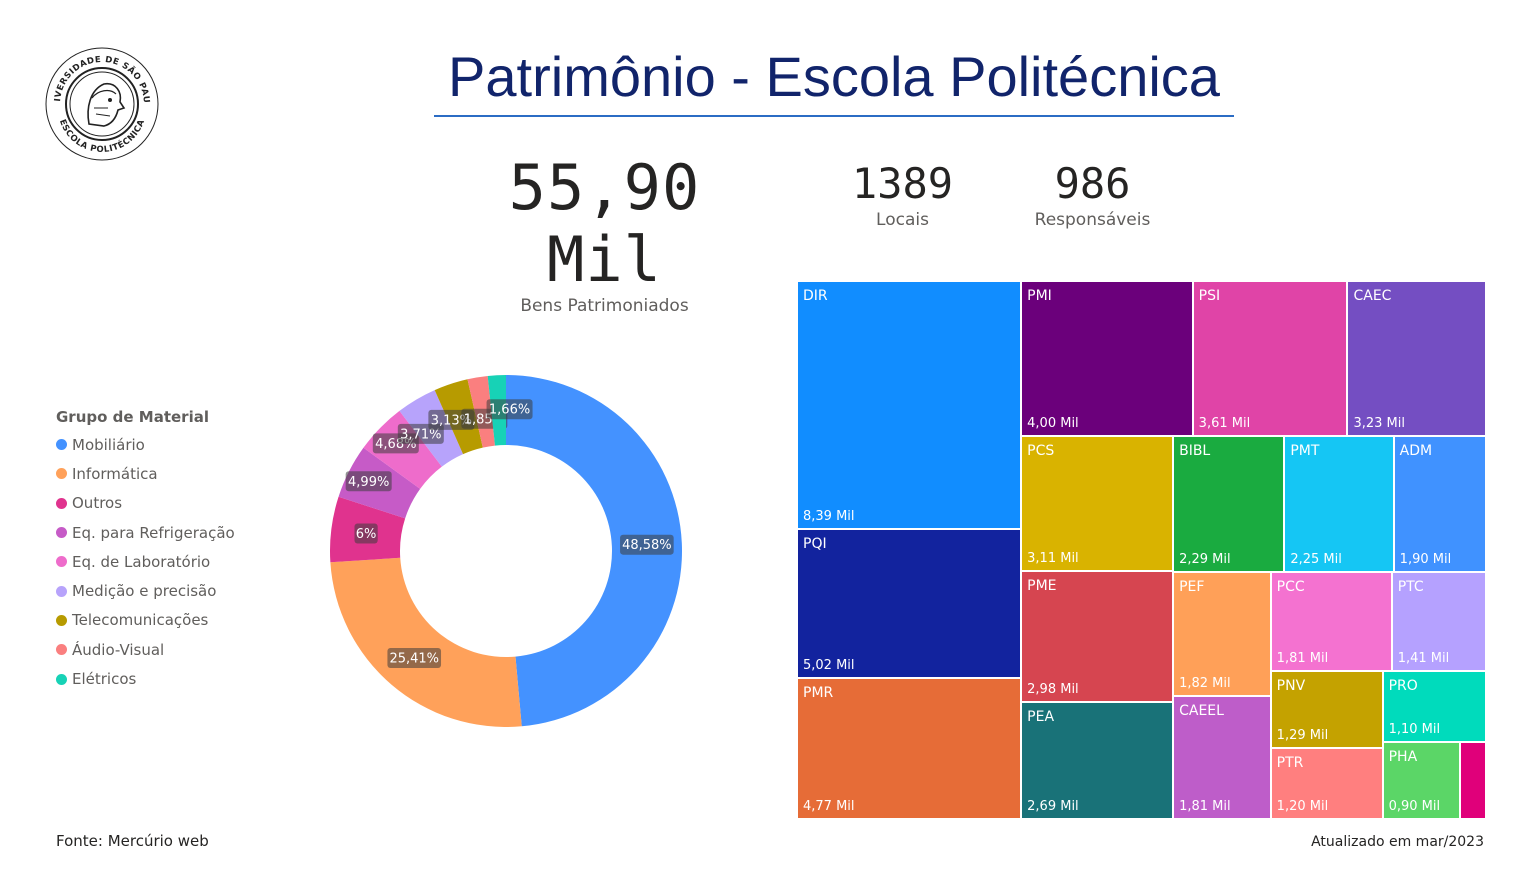  Describe the element at coordinates (1326, 783) in the screenshot. I see `treemap-tile: PTR 1,20 Mil` at that location.